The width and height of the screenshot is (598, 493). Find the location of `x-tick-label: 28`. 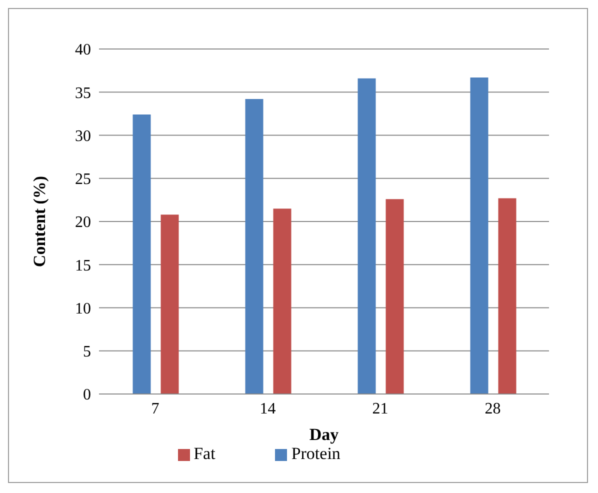

x-tick-label: 28 is located at coordinates (492, 409).